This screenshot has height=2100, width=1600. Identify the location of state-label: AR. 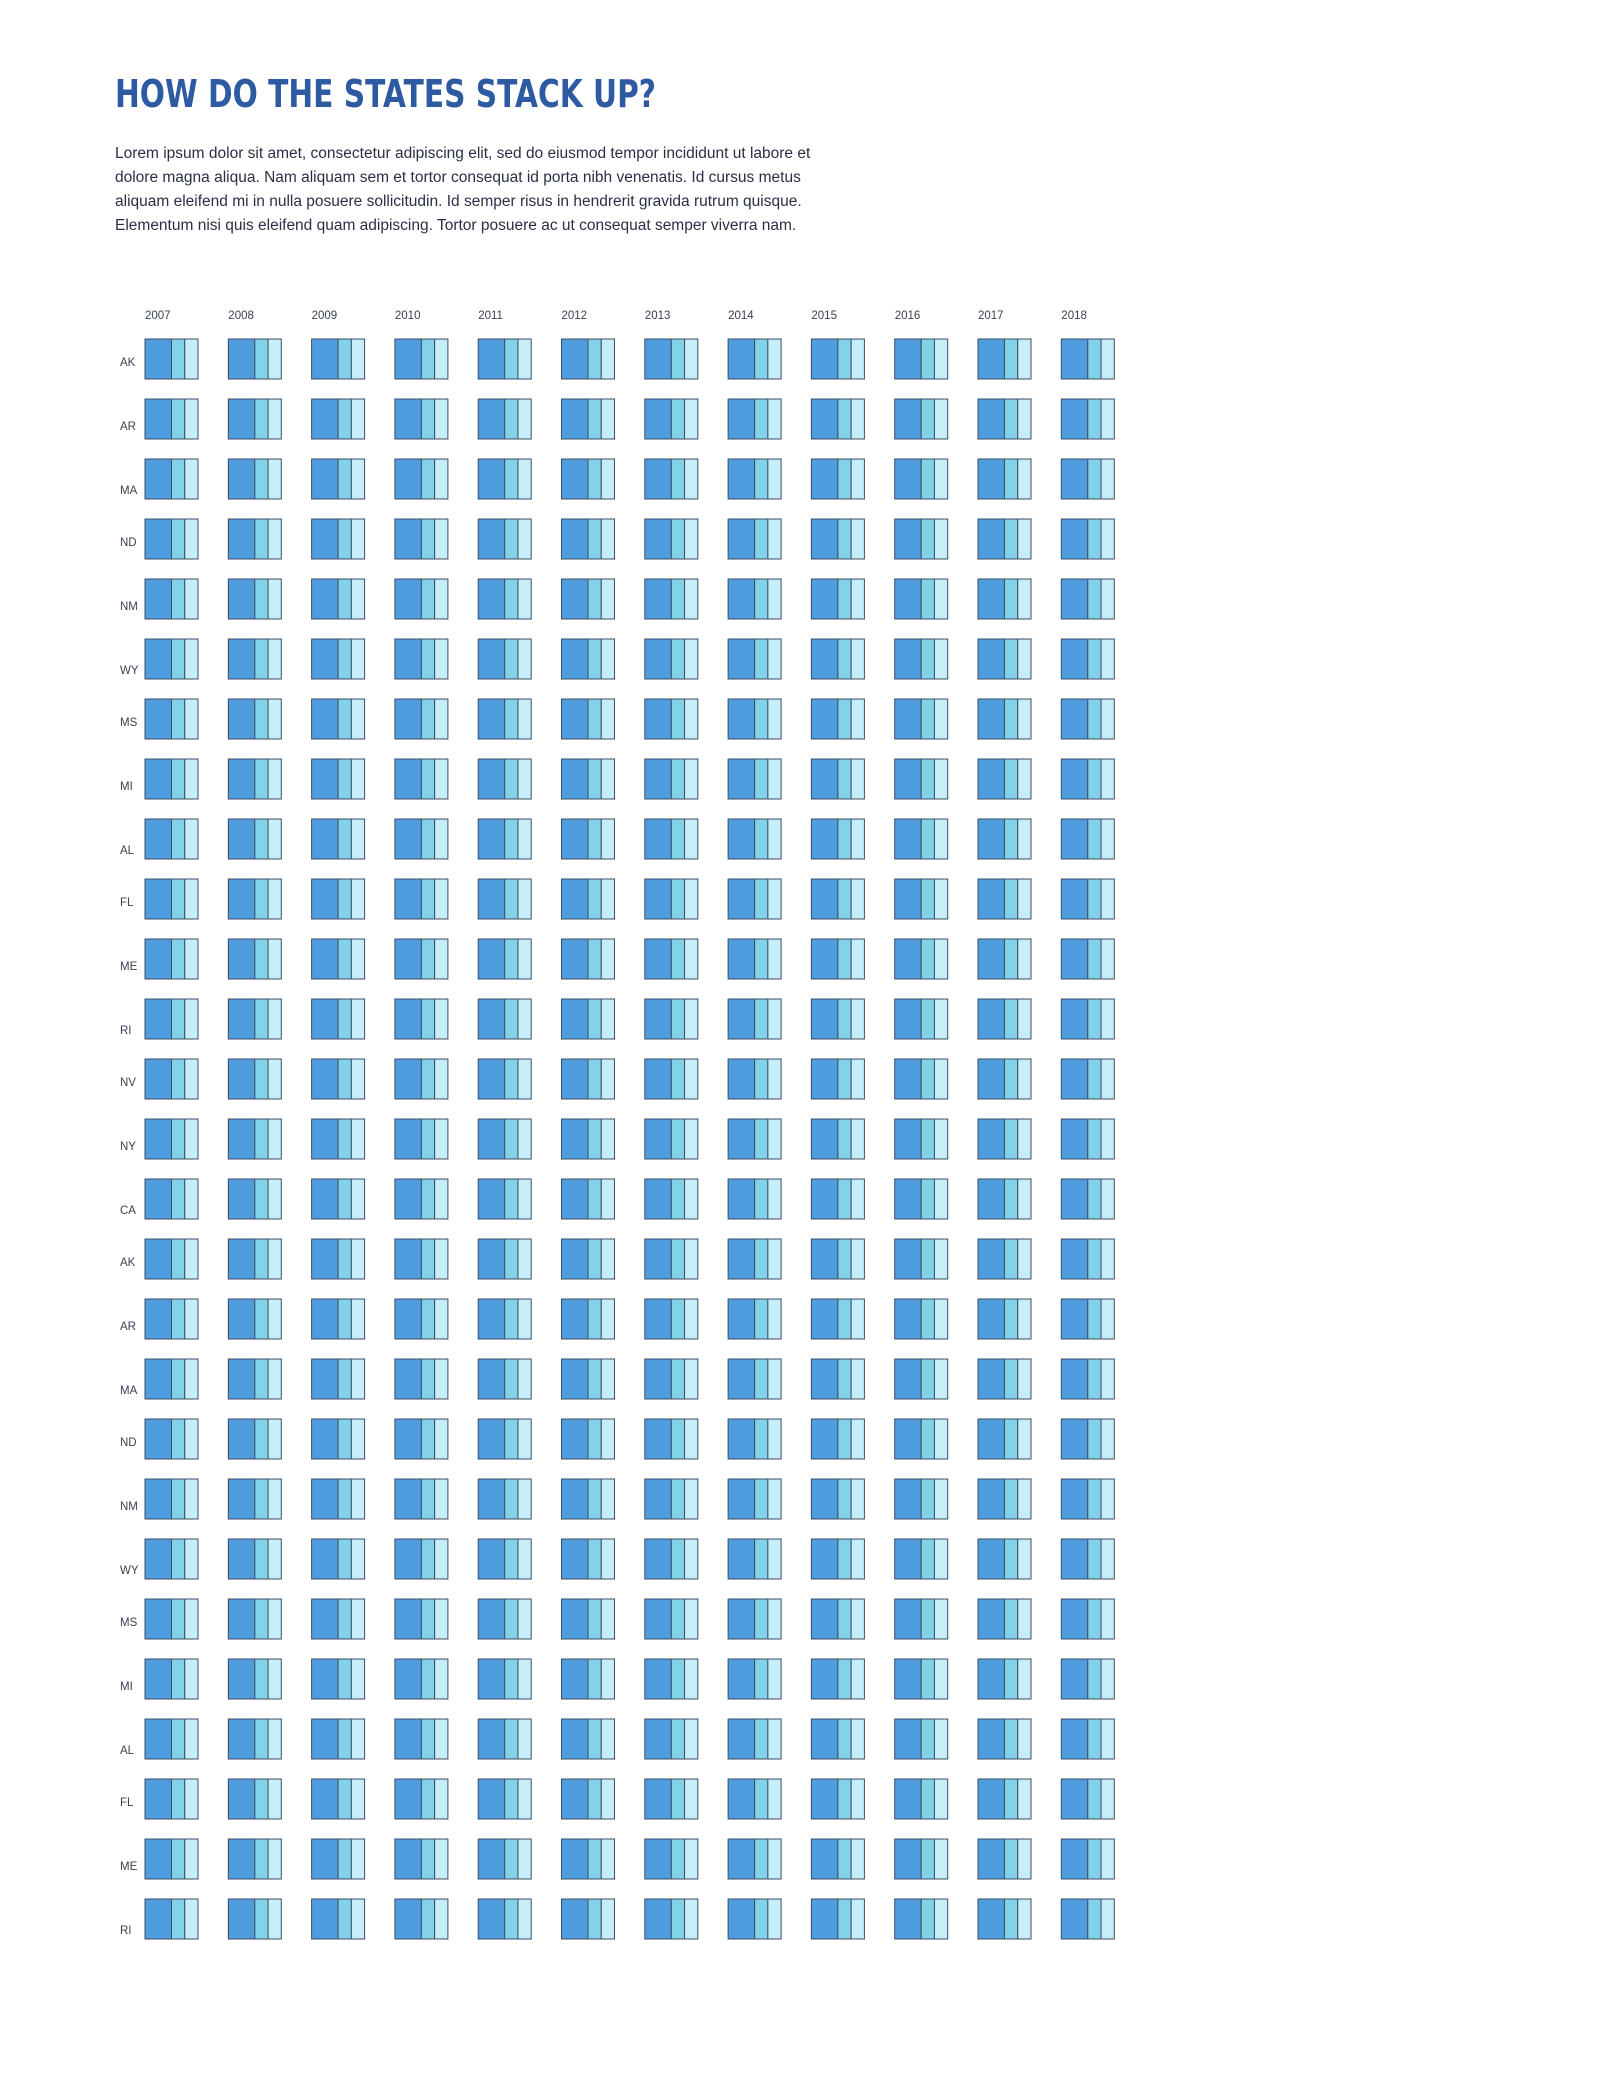
(128, 1327).